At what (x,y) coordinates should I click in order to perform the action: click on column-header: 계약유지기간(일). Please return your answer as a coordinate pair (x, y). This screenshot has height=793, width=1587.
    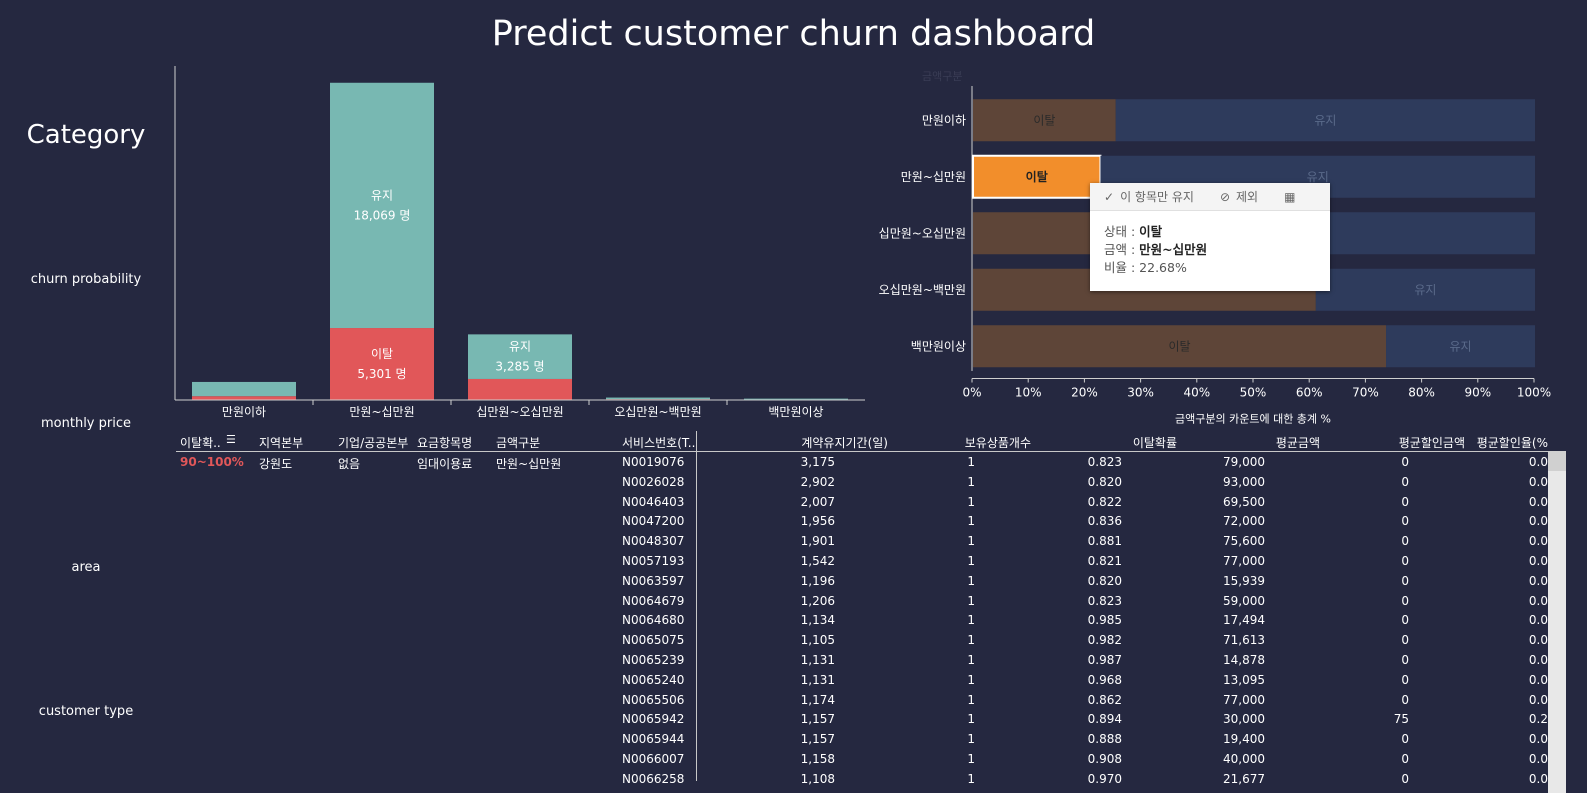
    Looking at the image, I should click on (844, 443).